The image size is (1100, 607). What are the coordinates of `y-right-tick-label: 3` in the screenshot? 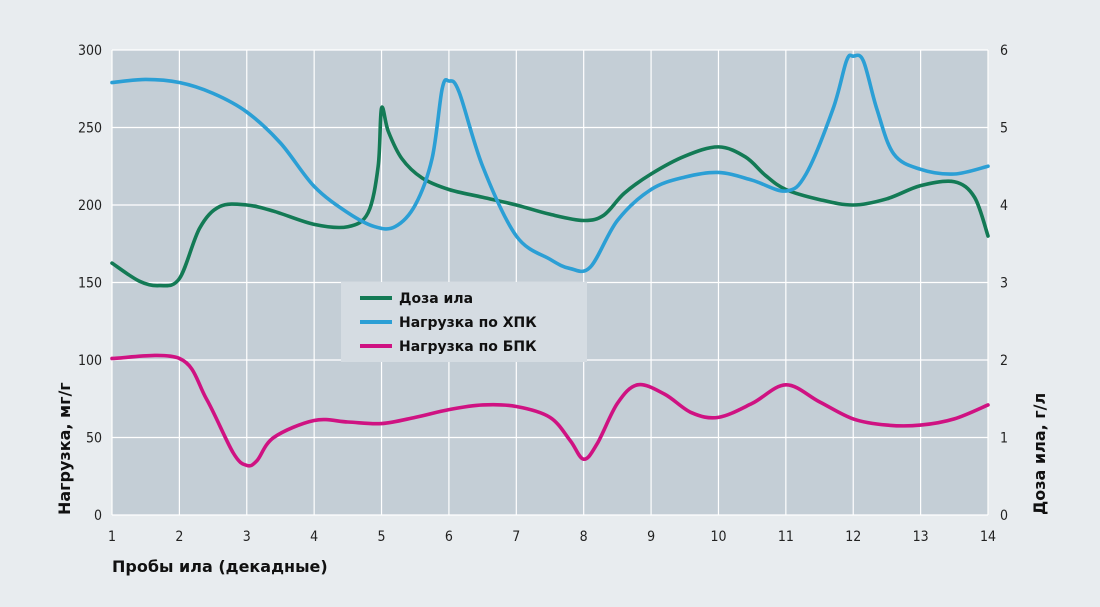 It's located at (1004, 284).